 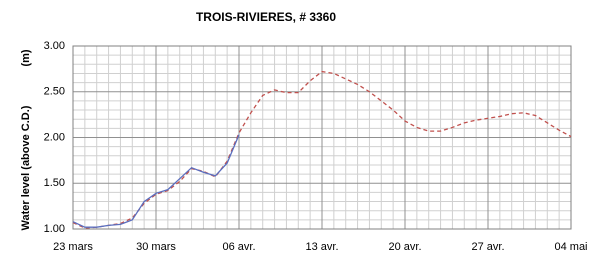 What do you see at coordinates (26, 167) in the screenshot?
I see `y-axis-label: Water level (above C.D.)` at bounding box center [26, 167].